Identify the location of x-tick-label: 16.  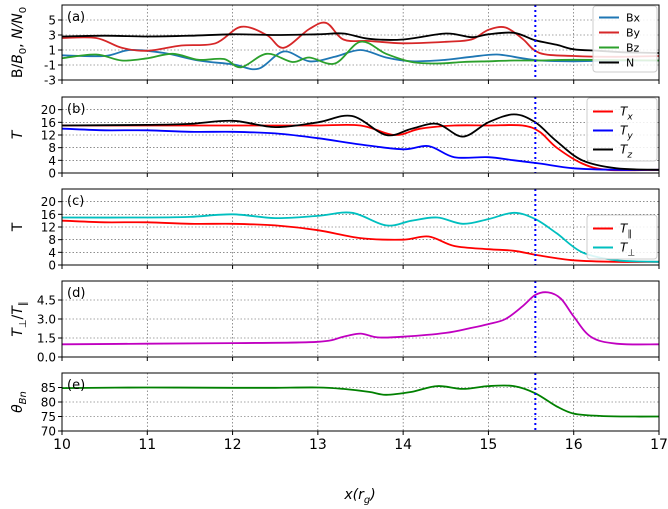
(574, 445).